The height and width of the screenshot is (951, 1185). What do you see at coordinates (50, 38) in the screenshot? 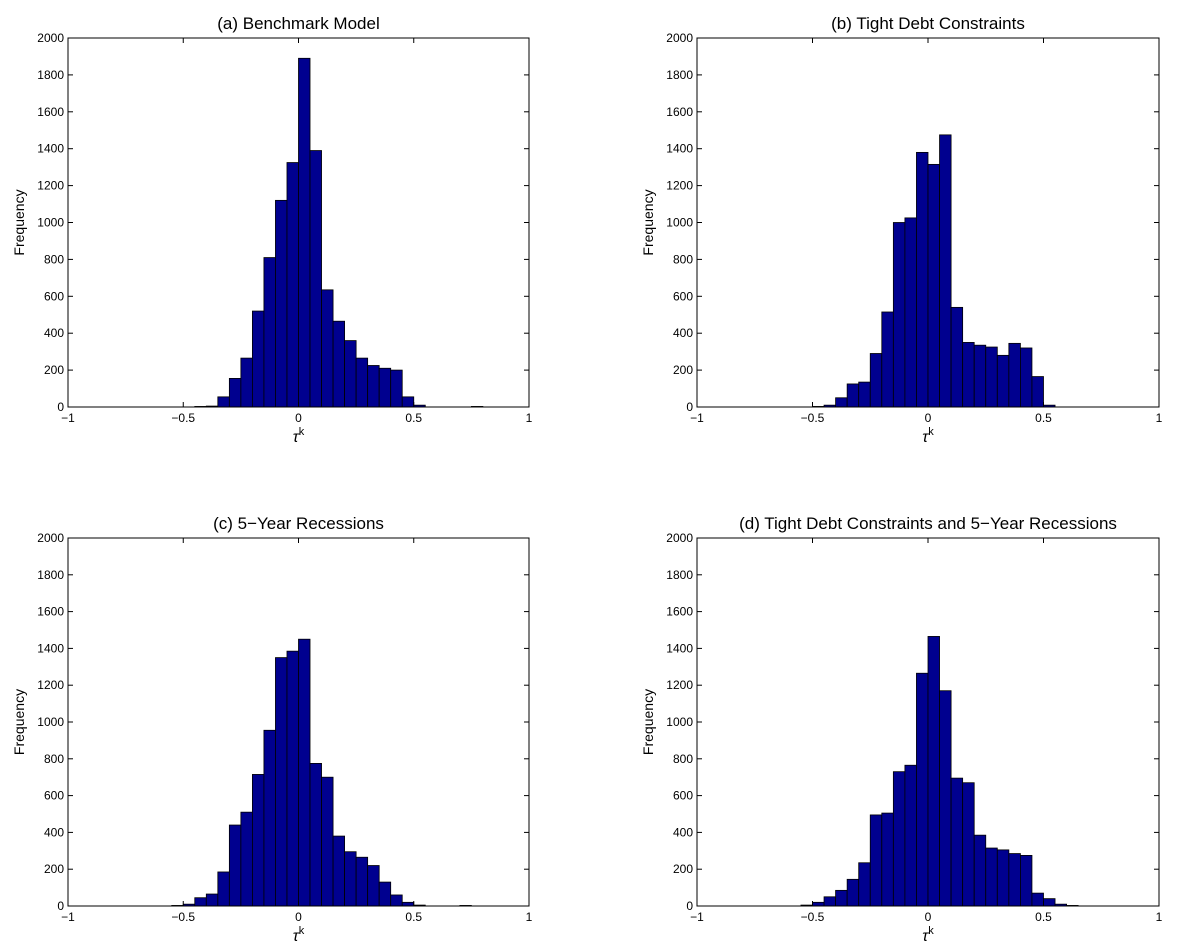
I see `y-tick-label: 2000` at bounding box center [50, 38].